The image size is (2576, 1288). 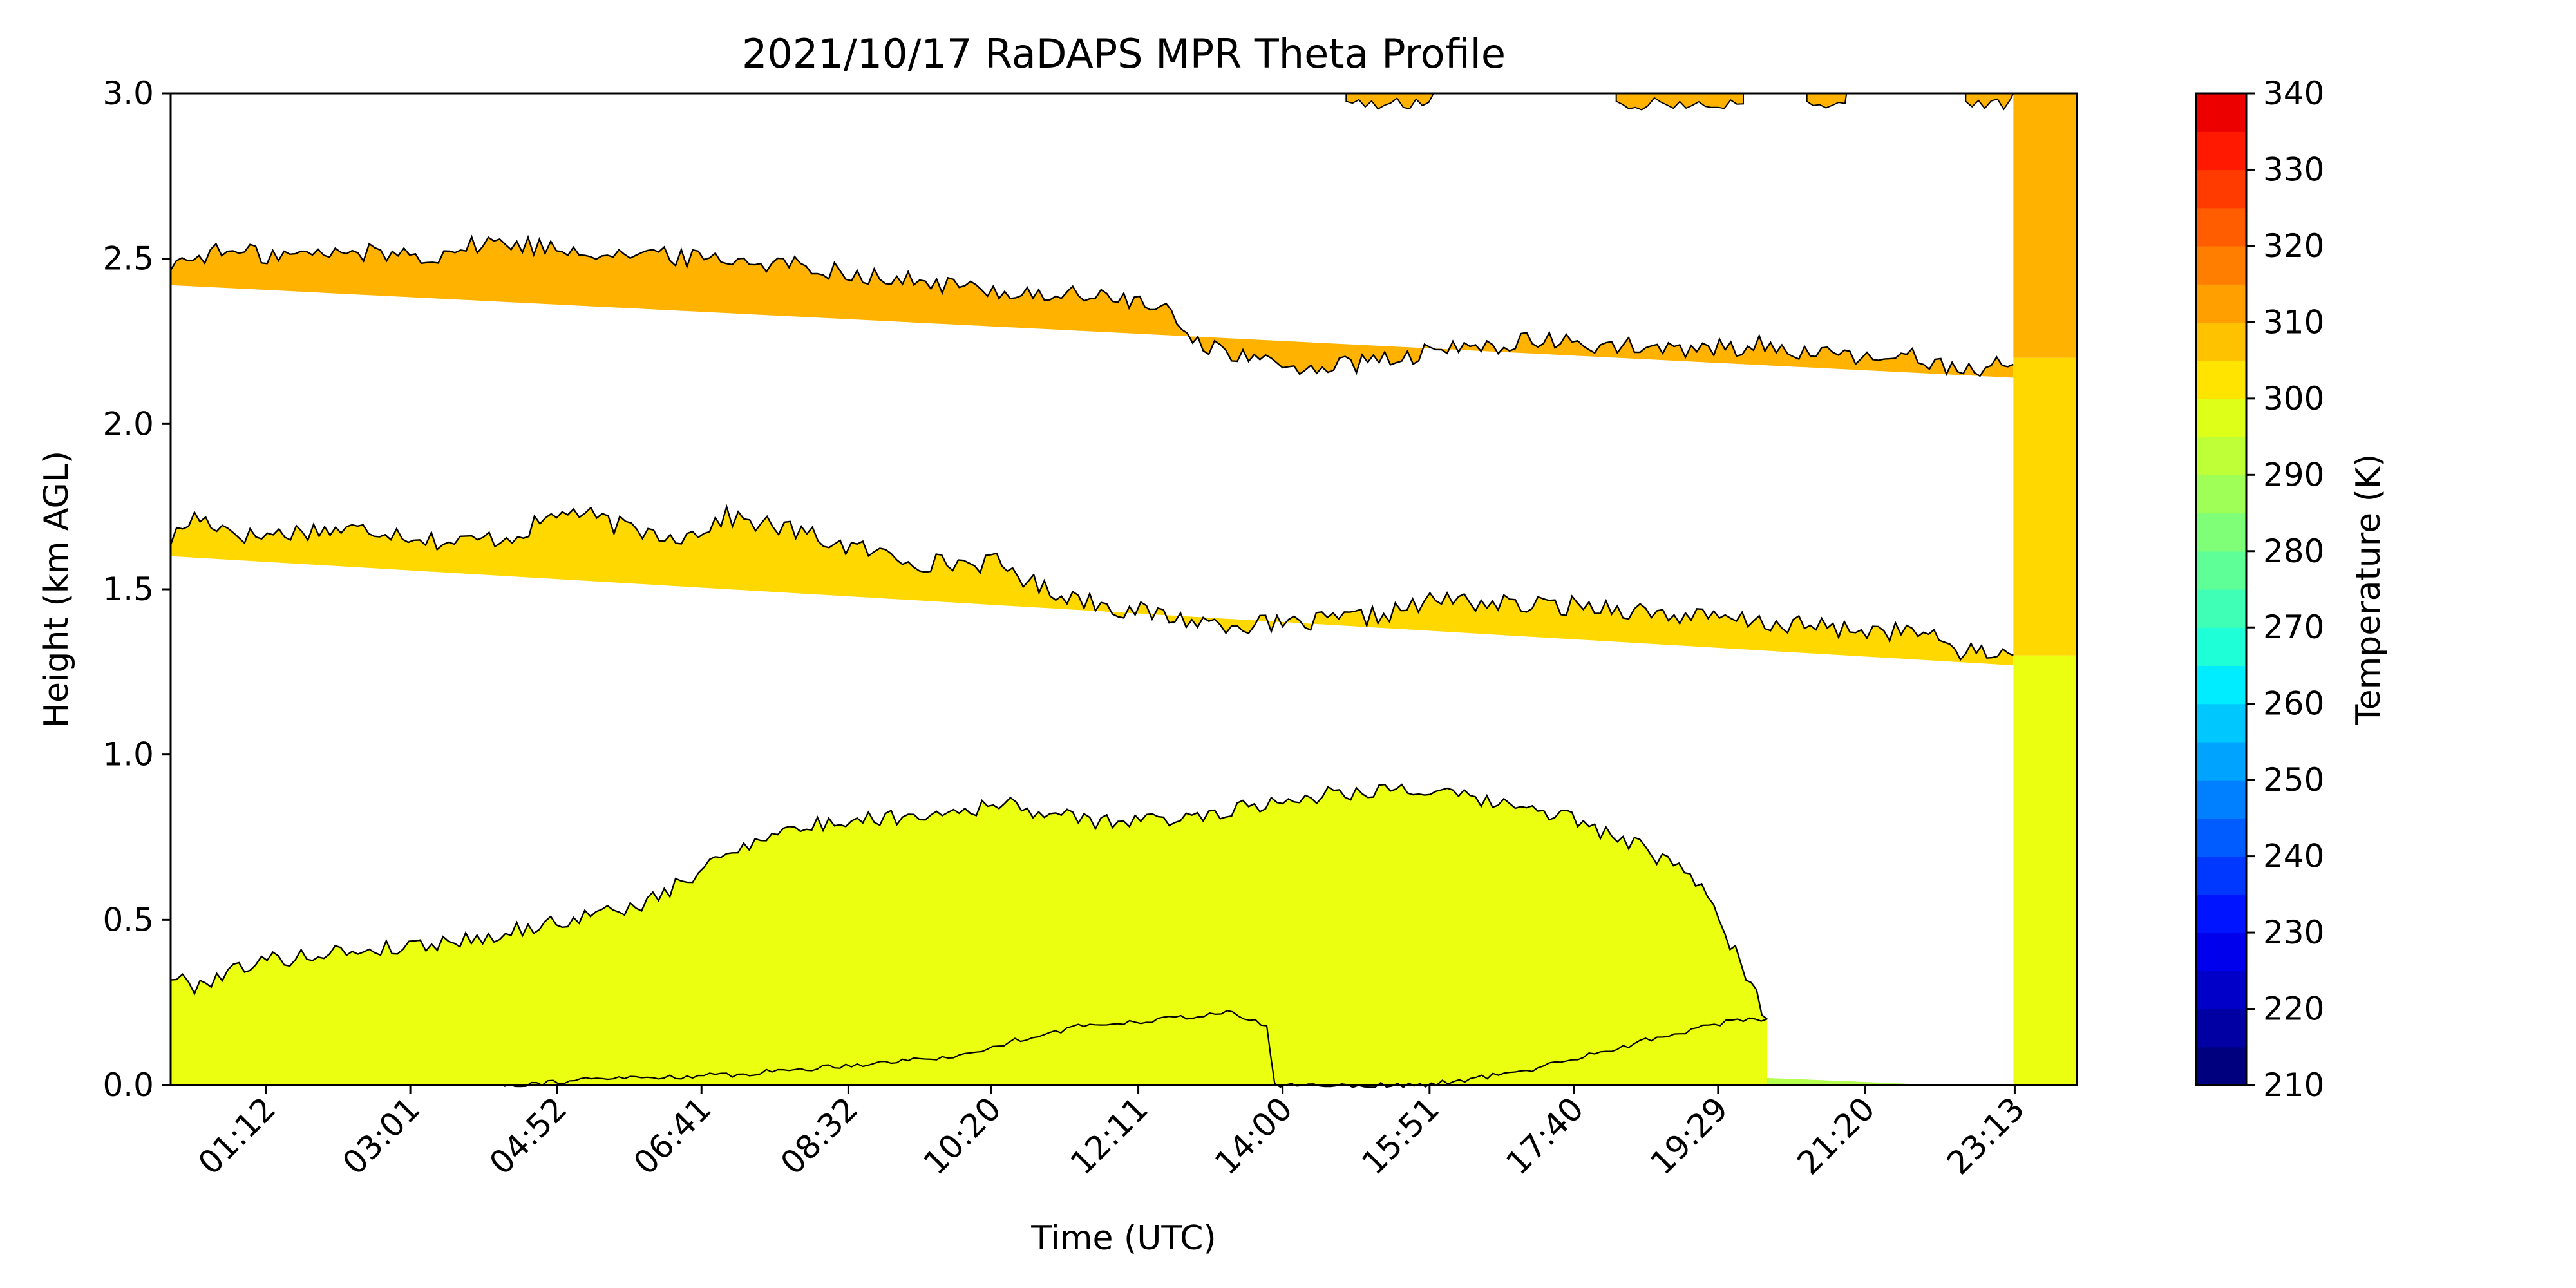 I want to click on colorbar-tick-label: 320, so click(x=2293, y=246).